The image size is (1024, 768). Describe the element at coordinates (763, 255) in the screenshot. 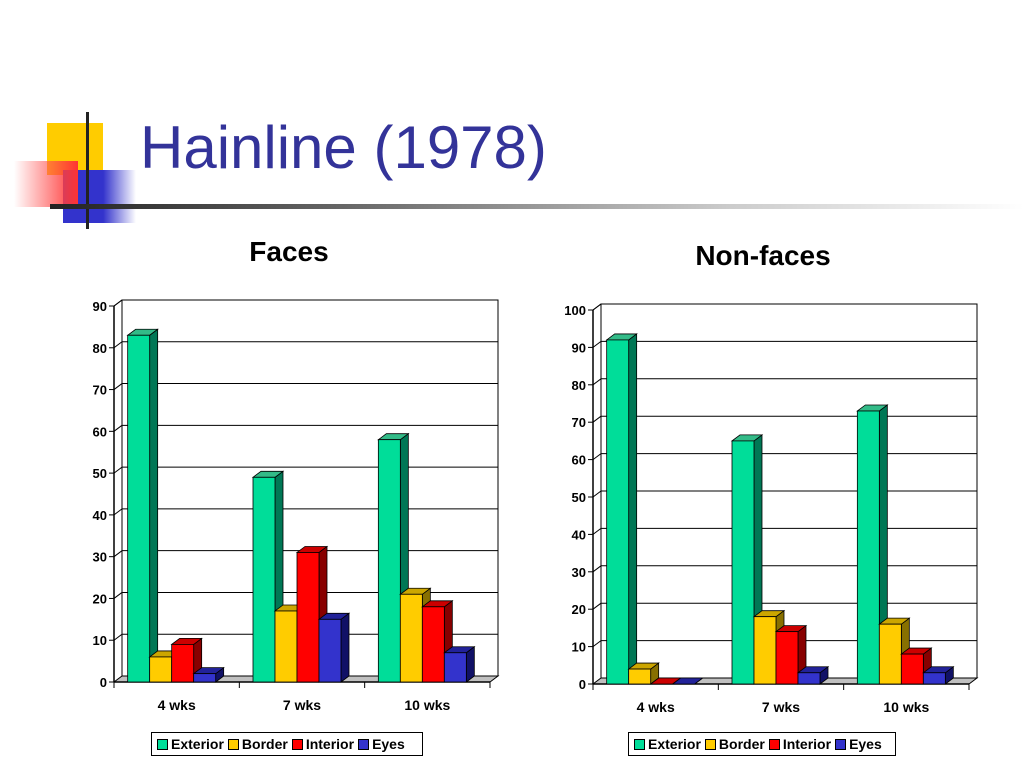

I see `chart-title-non-faces: Non-faces` at that location.